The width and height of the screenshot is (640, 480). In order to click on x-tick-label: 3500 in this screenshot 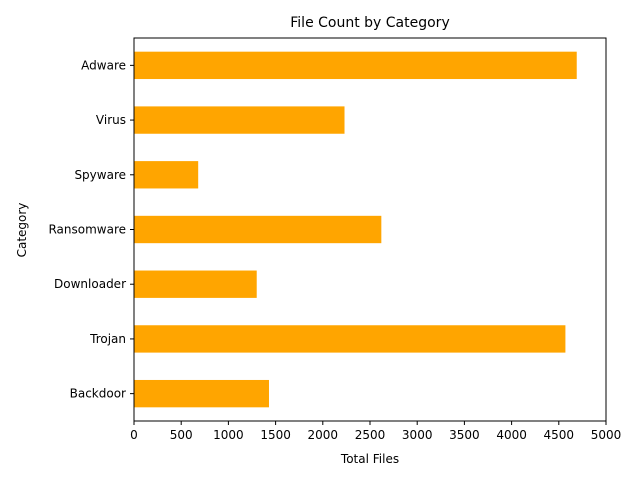, I will do `click(464, 435)`.